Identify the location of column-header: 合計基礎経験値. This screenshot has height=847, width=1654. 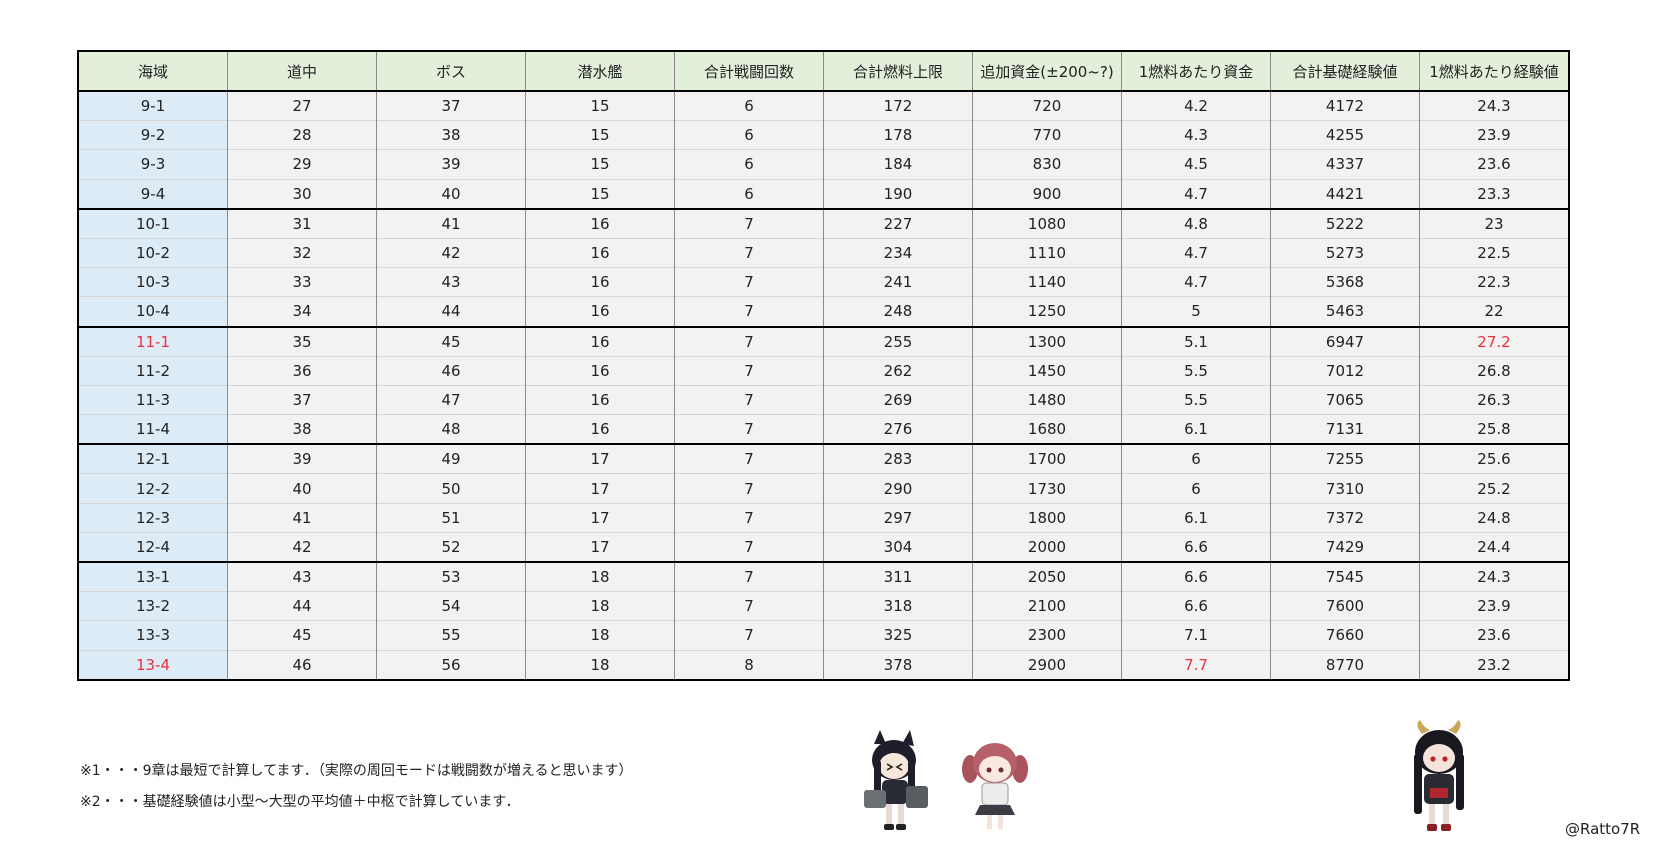
(1345, 71).